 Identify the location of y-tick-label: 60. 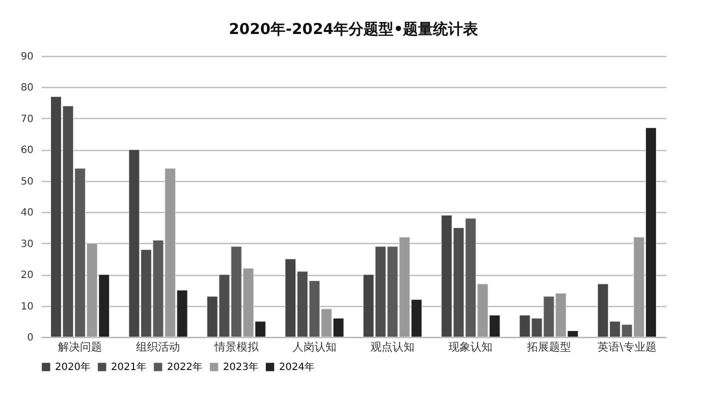
(27, 150).